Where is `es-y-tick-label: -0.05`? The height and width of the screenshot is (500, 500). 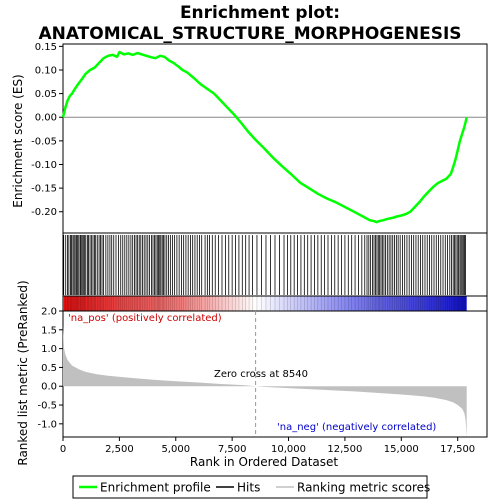
es-y-tick-label: -0.05 is located at coordinates (44, 141).